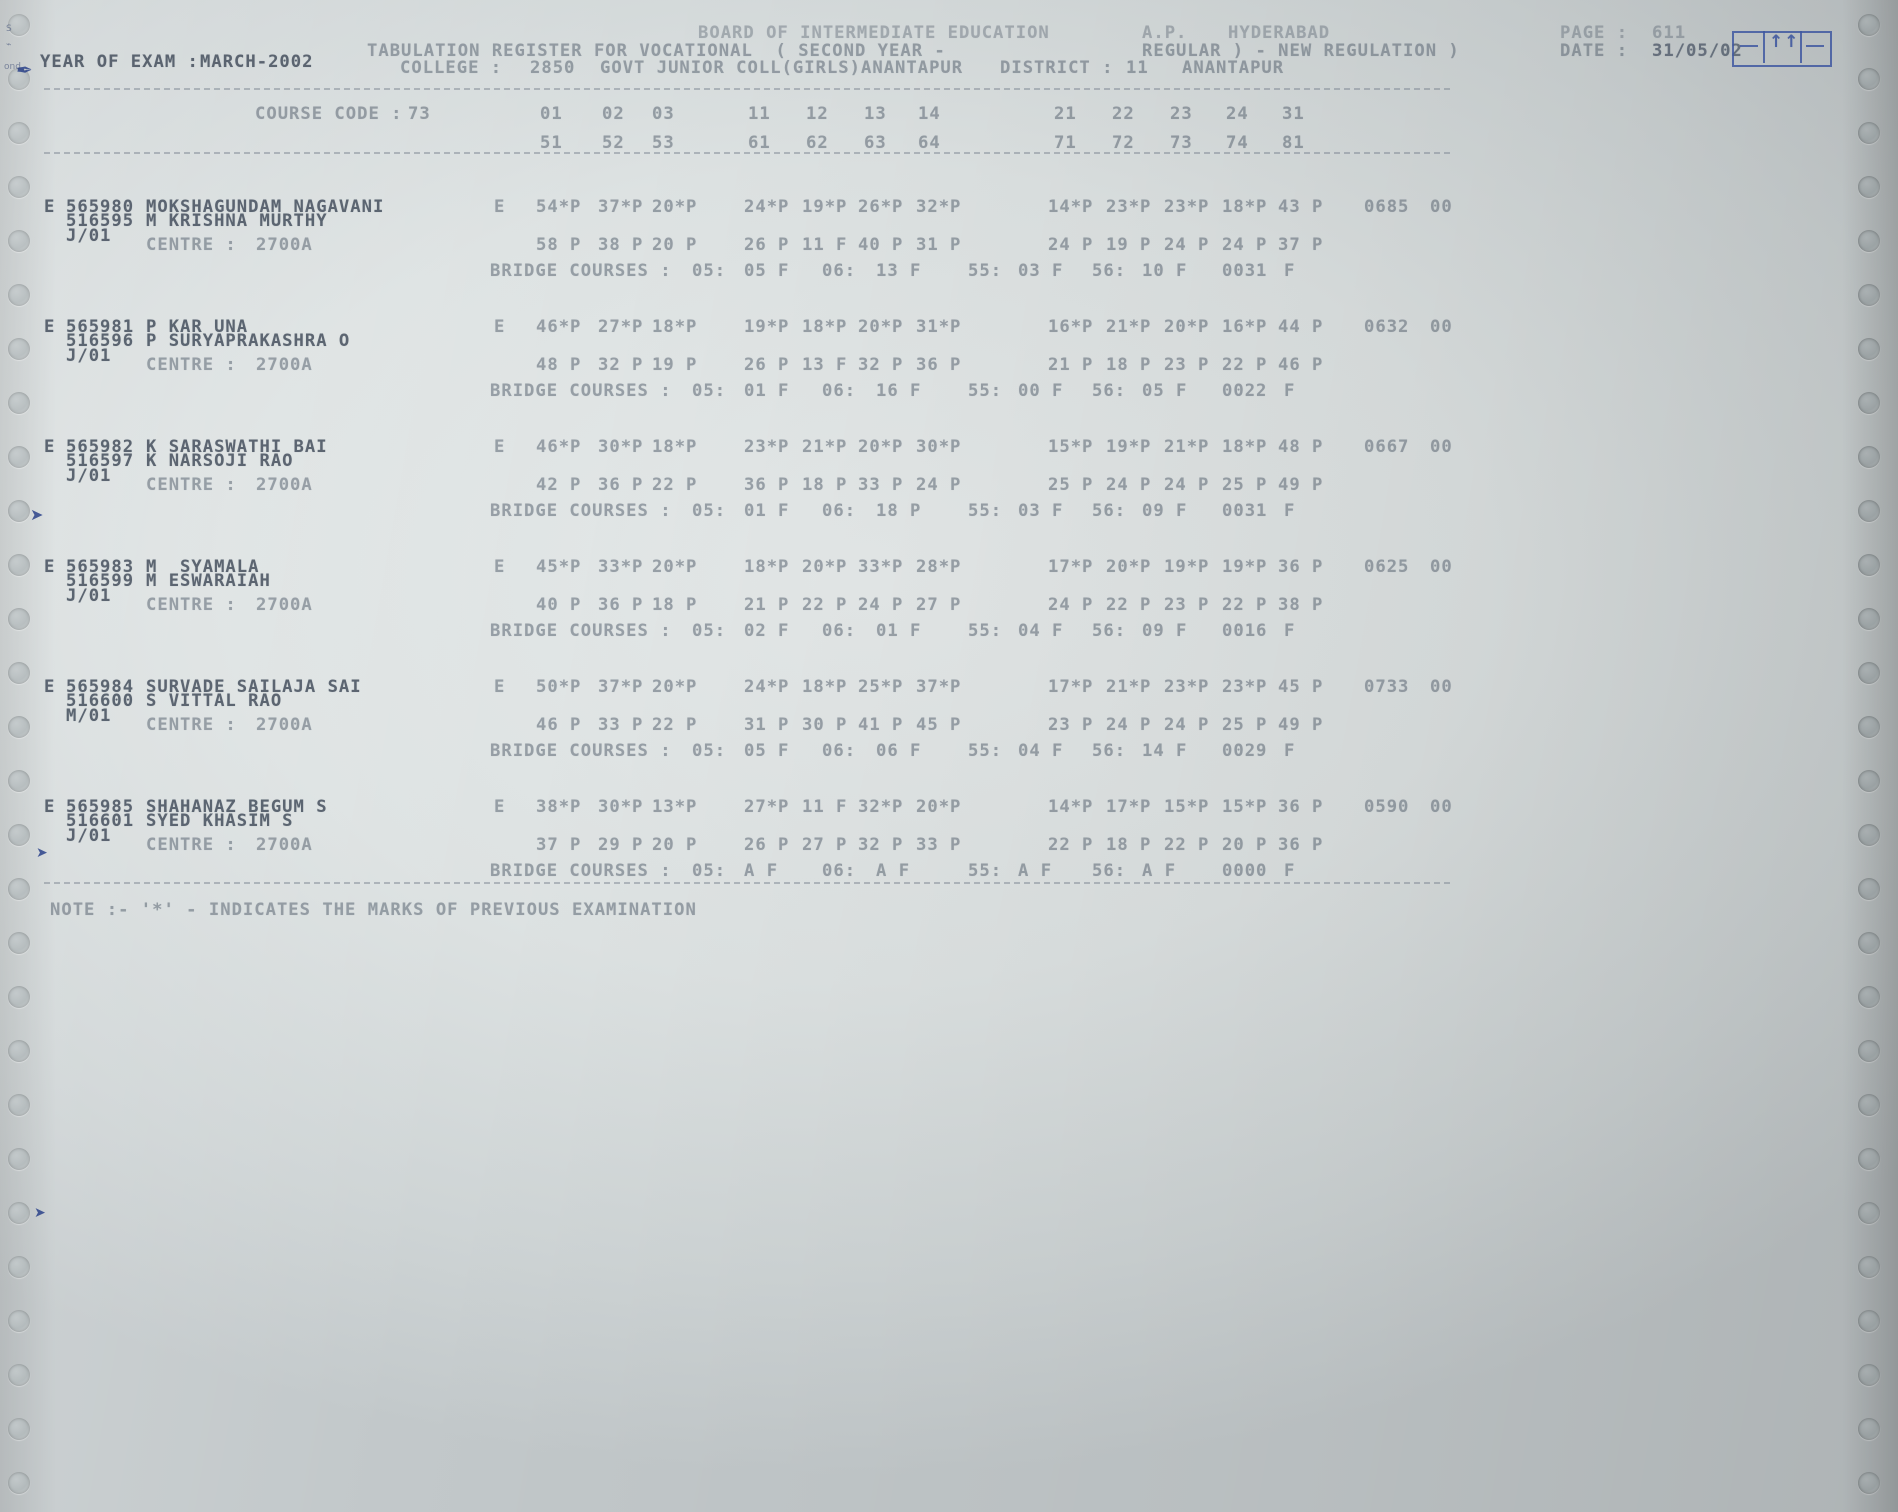  I want to click on course-code-cell: 01, so click(551, 114).